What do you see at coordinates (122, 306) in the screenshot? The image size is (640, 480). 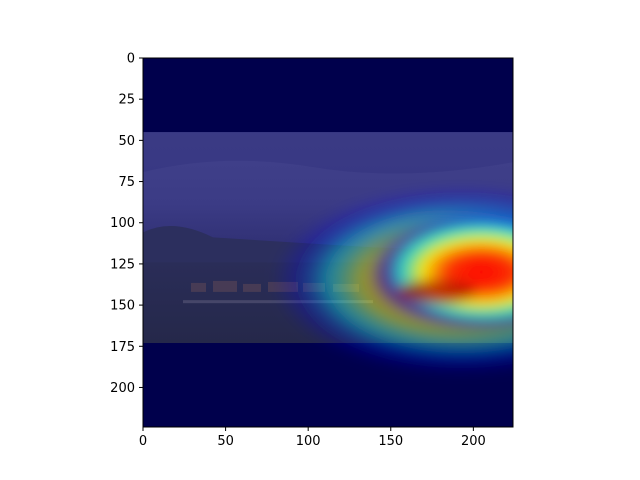 I see `y-tick-label: 150` at bounding box center [122, 306].